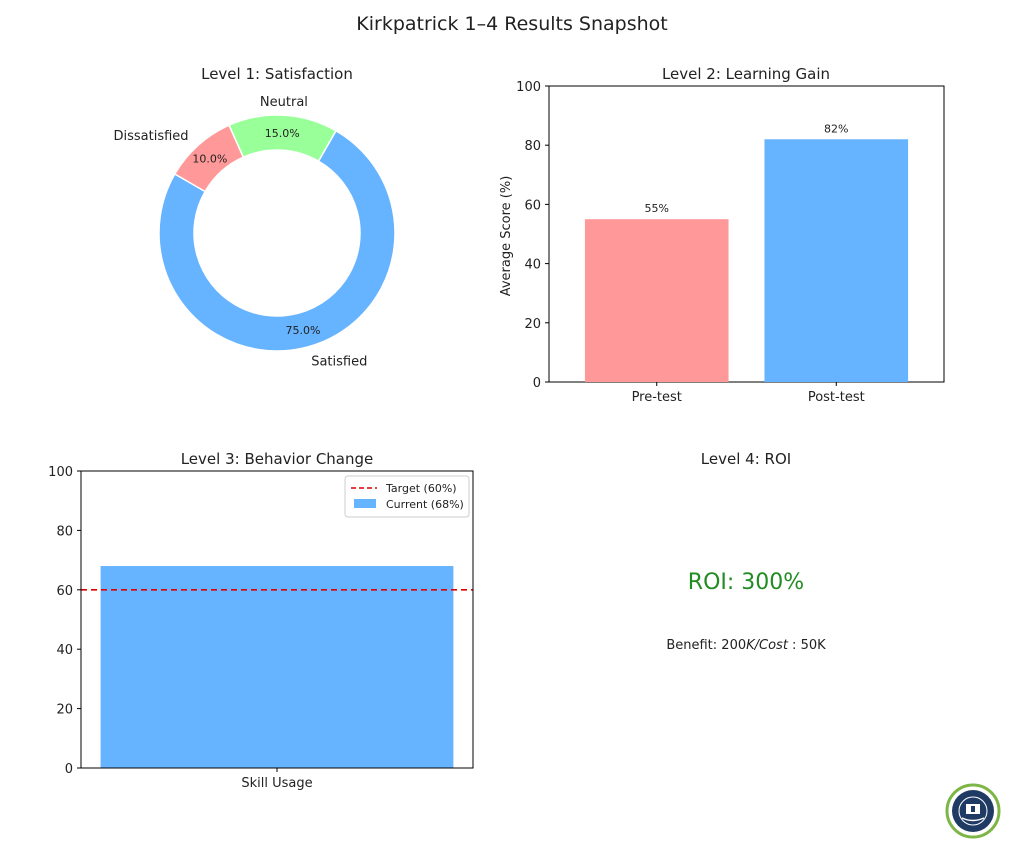 This screenshot has height=853, width=1024. I want to click on level2-ytick-label: 100, so click(528, 87).